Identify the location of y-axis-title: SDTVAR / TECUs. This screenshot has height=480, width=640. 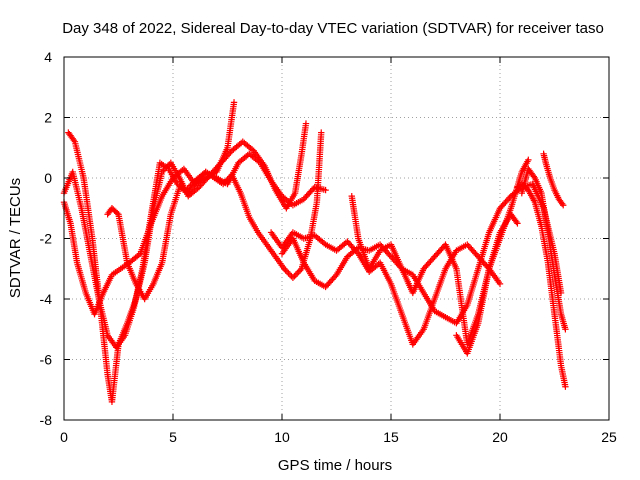
(15, 238).